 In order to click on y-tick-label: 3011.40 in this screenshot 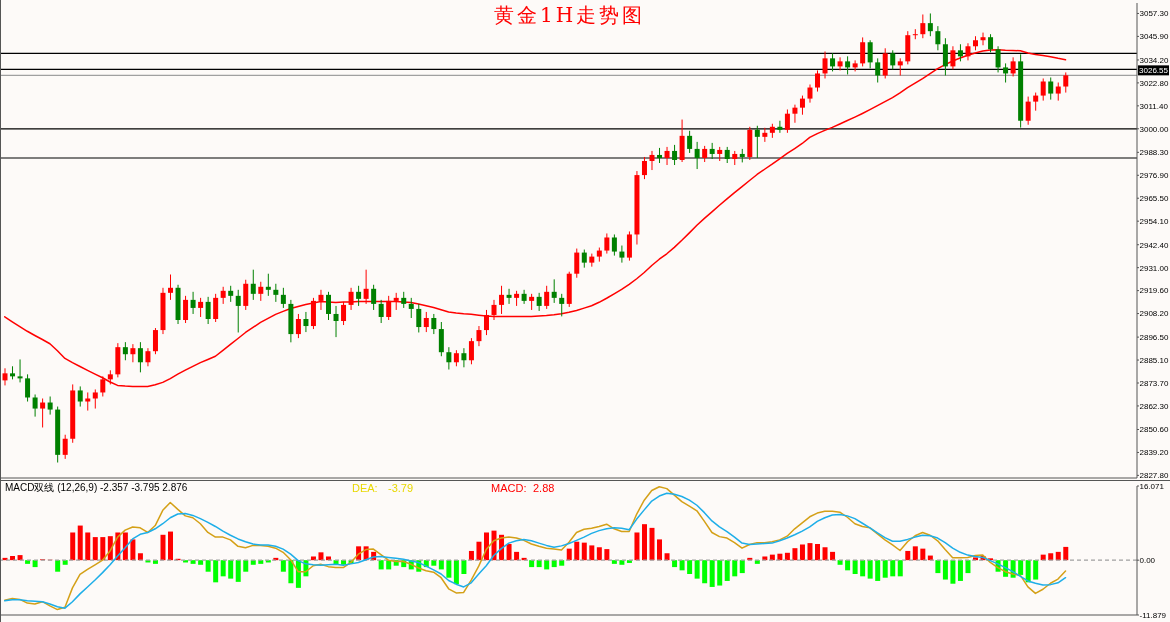, I will do `click(1154, 106)`.